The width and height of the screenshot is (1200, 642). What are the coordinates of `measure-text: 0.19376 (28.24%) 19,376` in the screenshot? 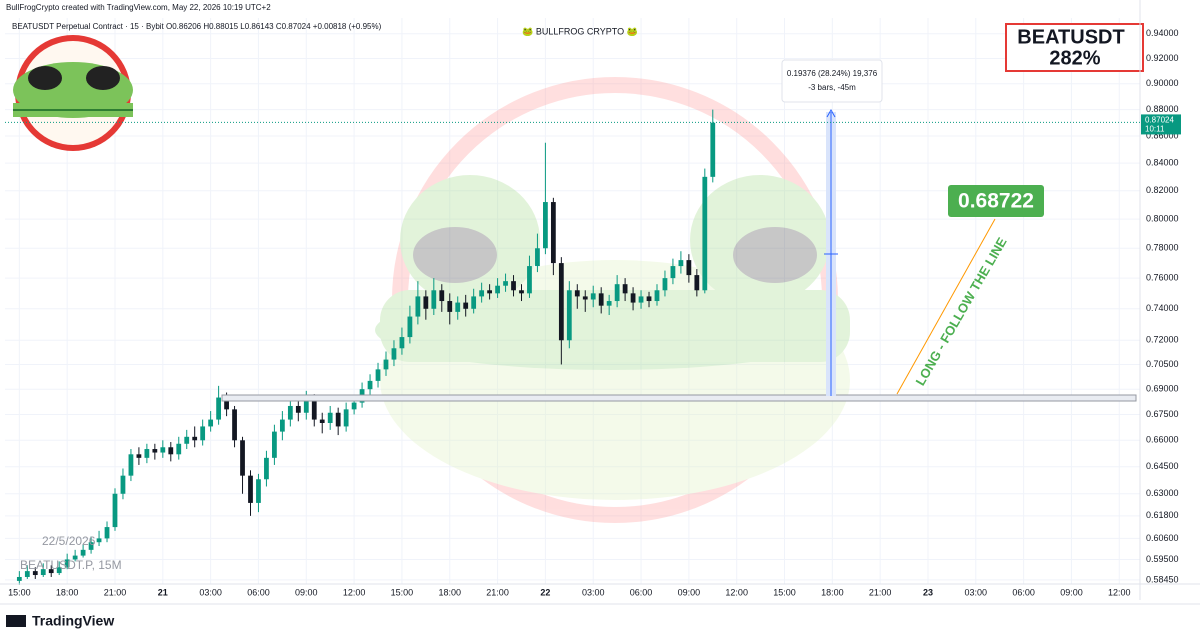 It's located at (832, 73).